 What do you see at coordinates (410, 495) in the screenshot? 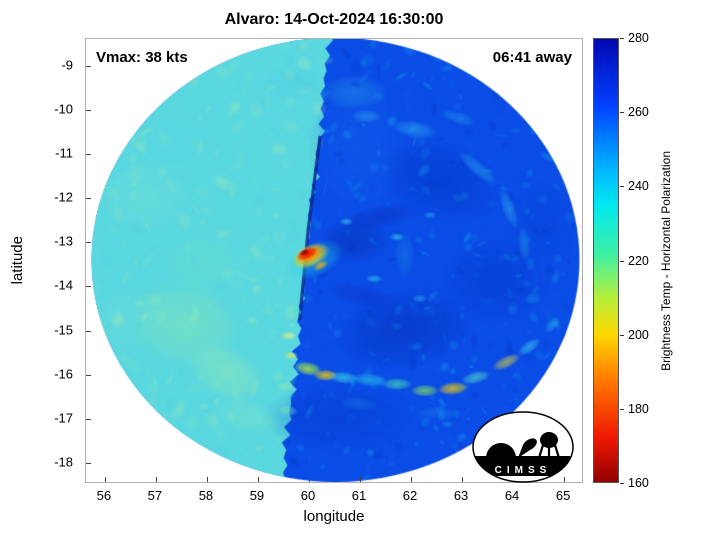
I see `x-tick-label: 62` at bounding box center [410, 495].